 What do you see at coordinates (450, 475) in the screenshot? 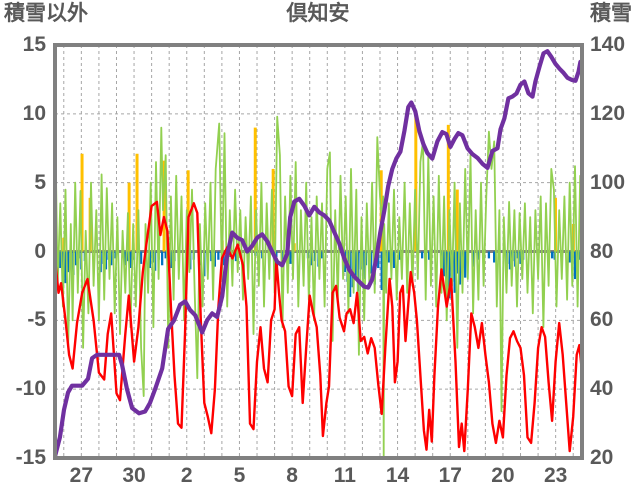
I see `x-axis-tick-label: 17` at bounding box center [450, 475].